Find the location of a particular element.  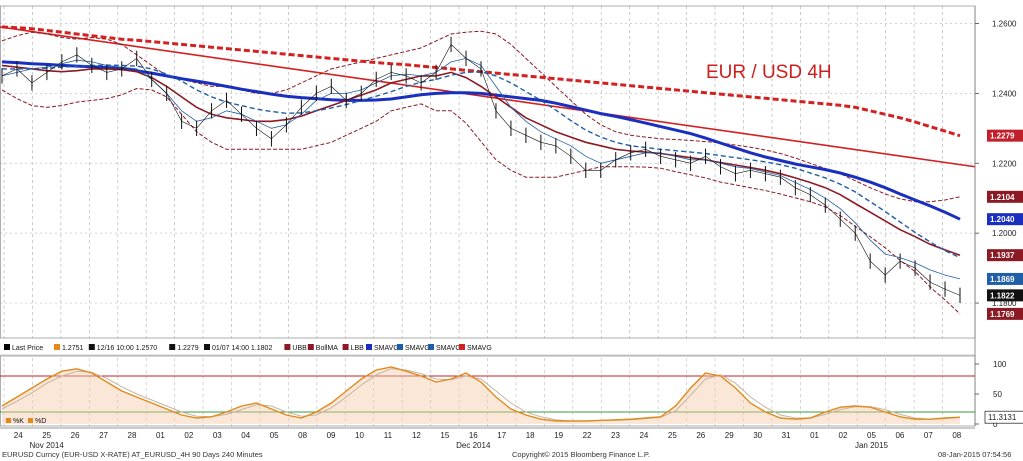

price-tag-label: 1.2040 is located at coordinates (1002, 219).